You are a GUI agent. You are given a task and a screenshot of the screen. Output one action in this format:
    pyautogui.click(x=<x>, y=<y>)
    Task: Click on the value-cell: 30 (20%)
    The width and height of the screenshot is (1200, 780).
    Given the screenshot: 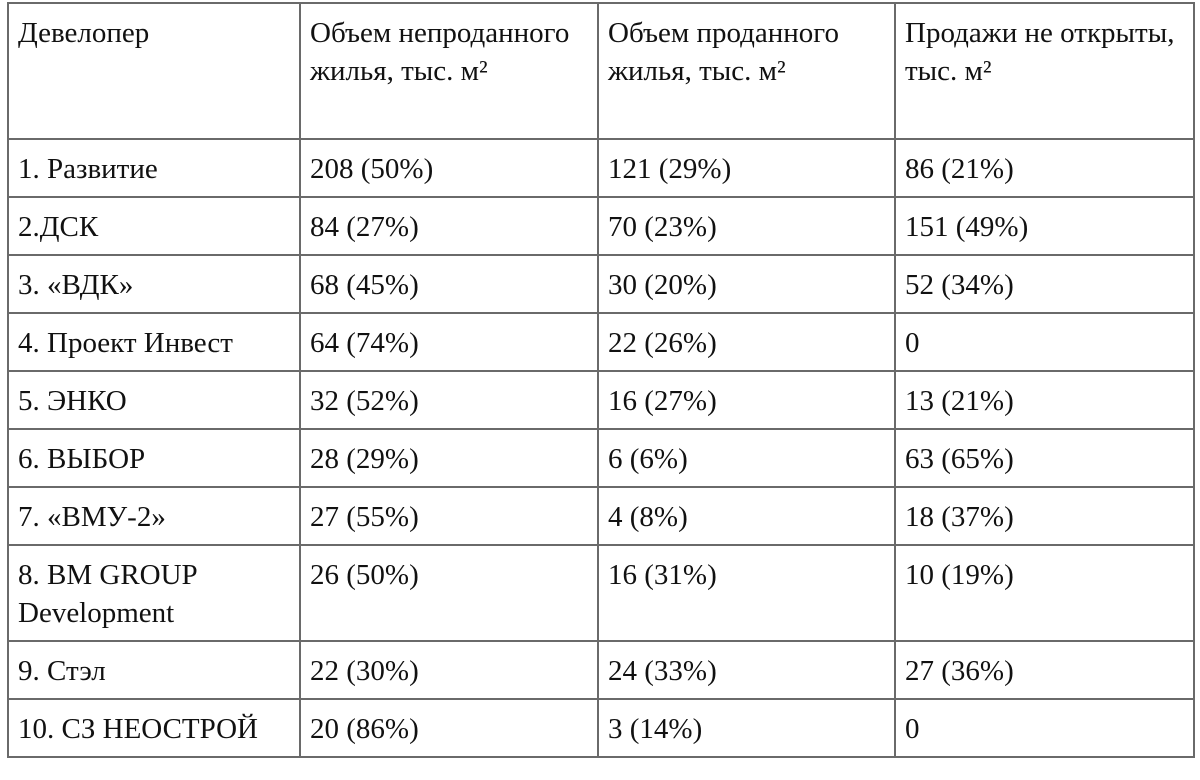 What is the action you would take?
    pyautogui.click(x=746, y=284)
    